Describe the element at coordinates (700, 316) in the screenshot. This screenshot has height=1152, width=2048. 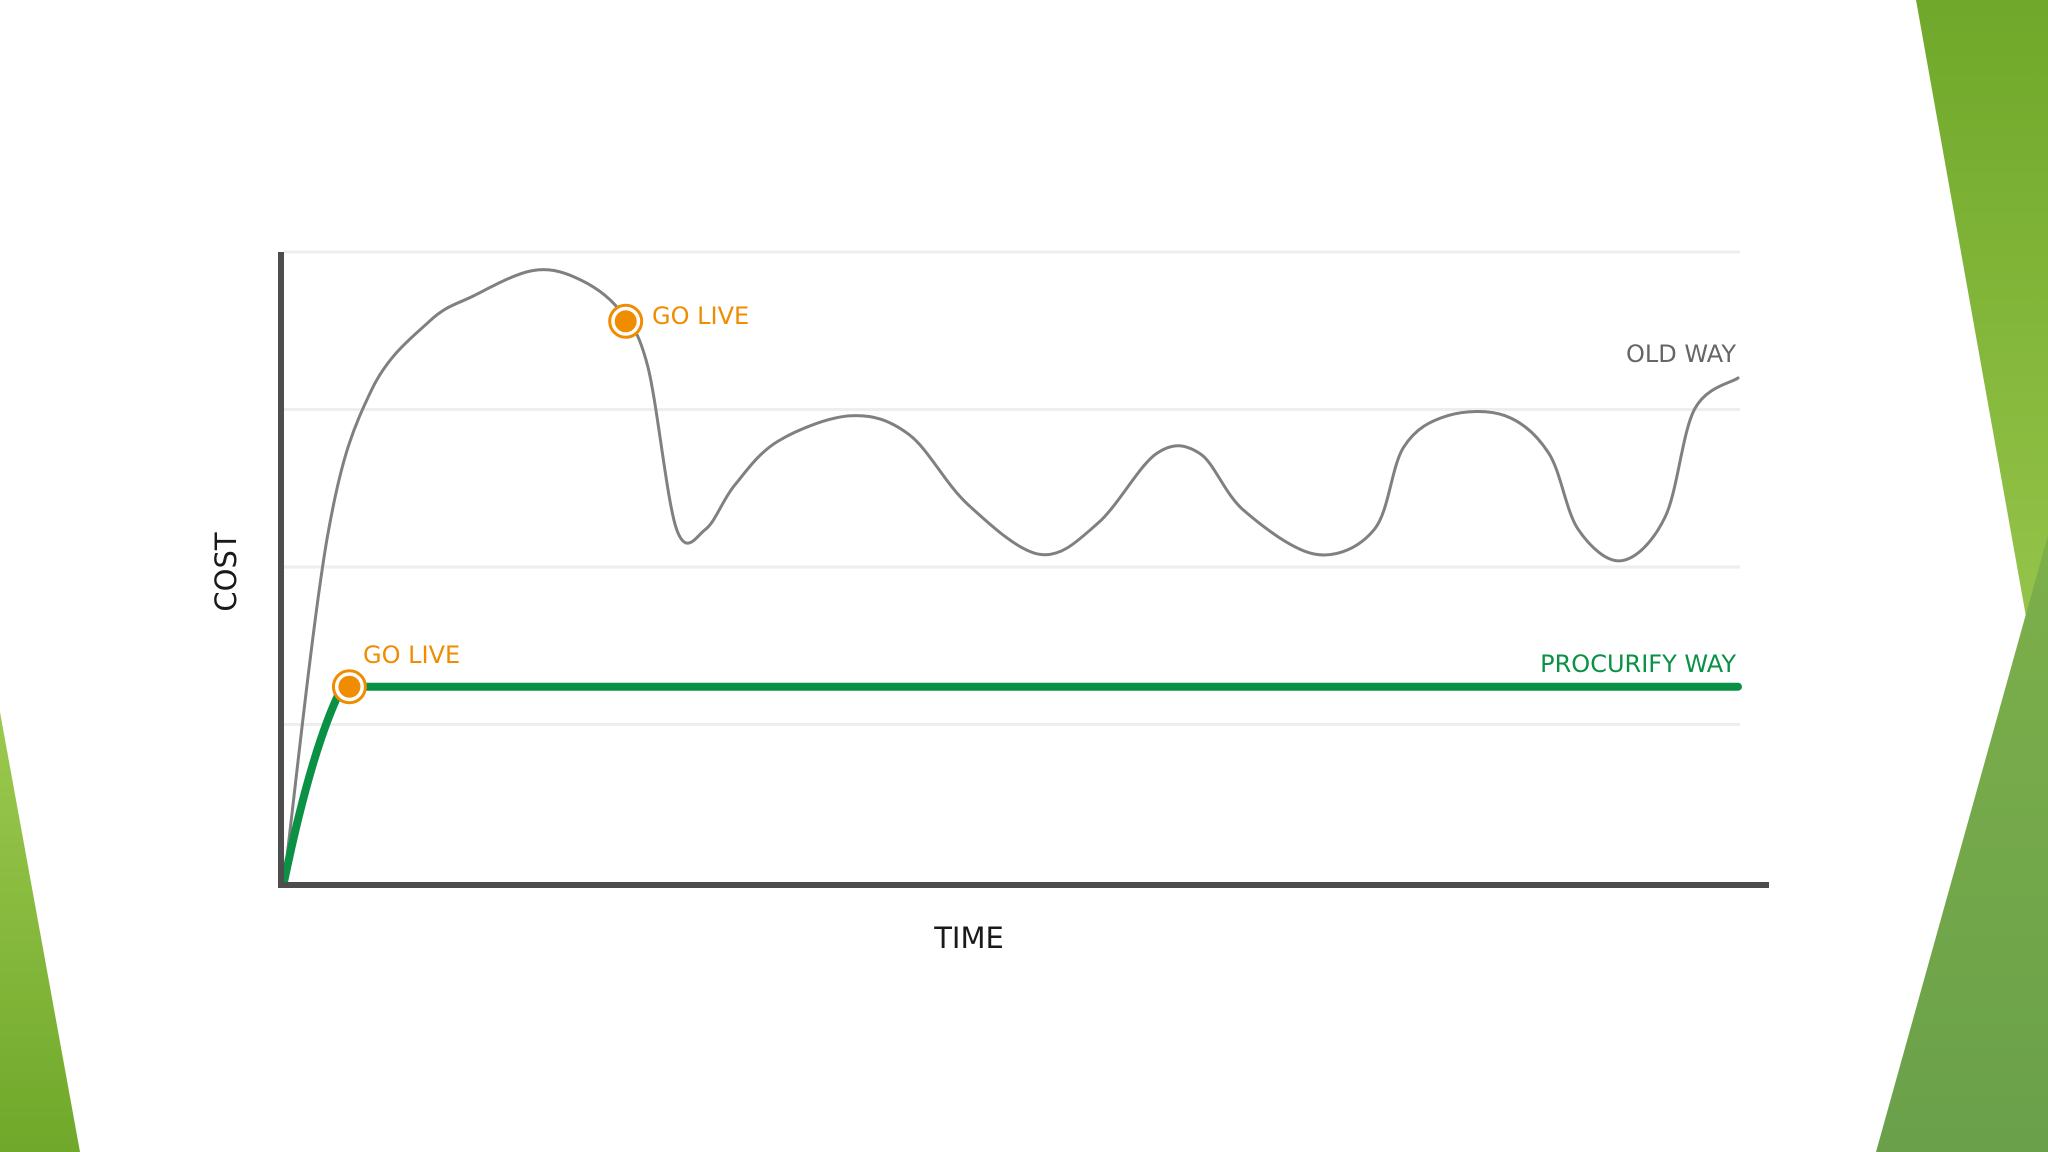
I see `go-live-label-old-way: GO LIVE` at that location.